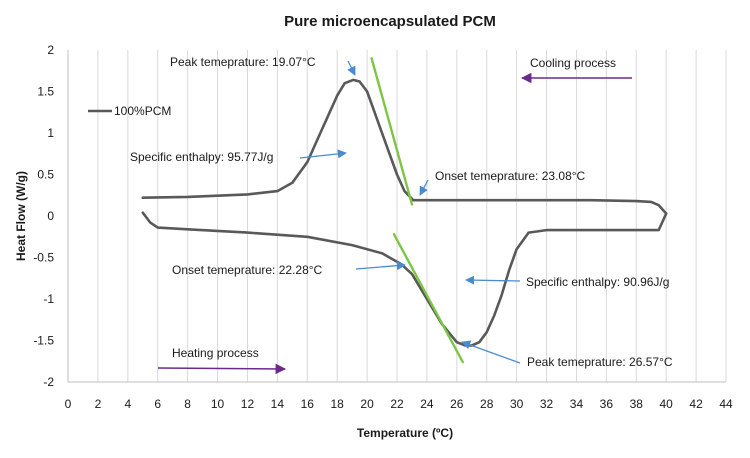 This screenshot has height=458, width=750. Describe the element at coordinates (43, 258) in the screenshot. I see `y-tick-label: -0.5` at that location.